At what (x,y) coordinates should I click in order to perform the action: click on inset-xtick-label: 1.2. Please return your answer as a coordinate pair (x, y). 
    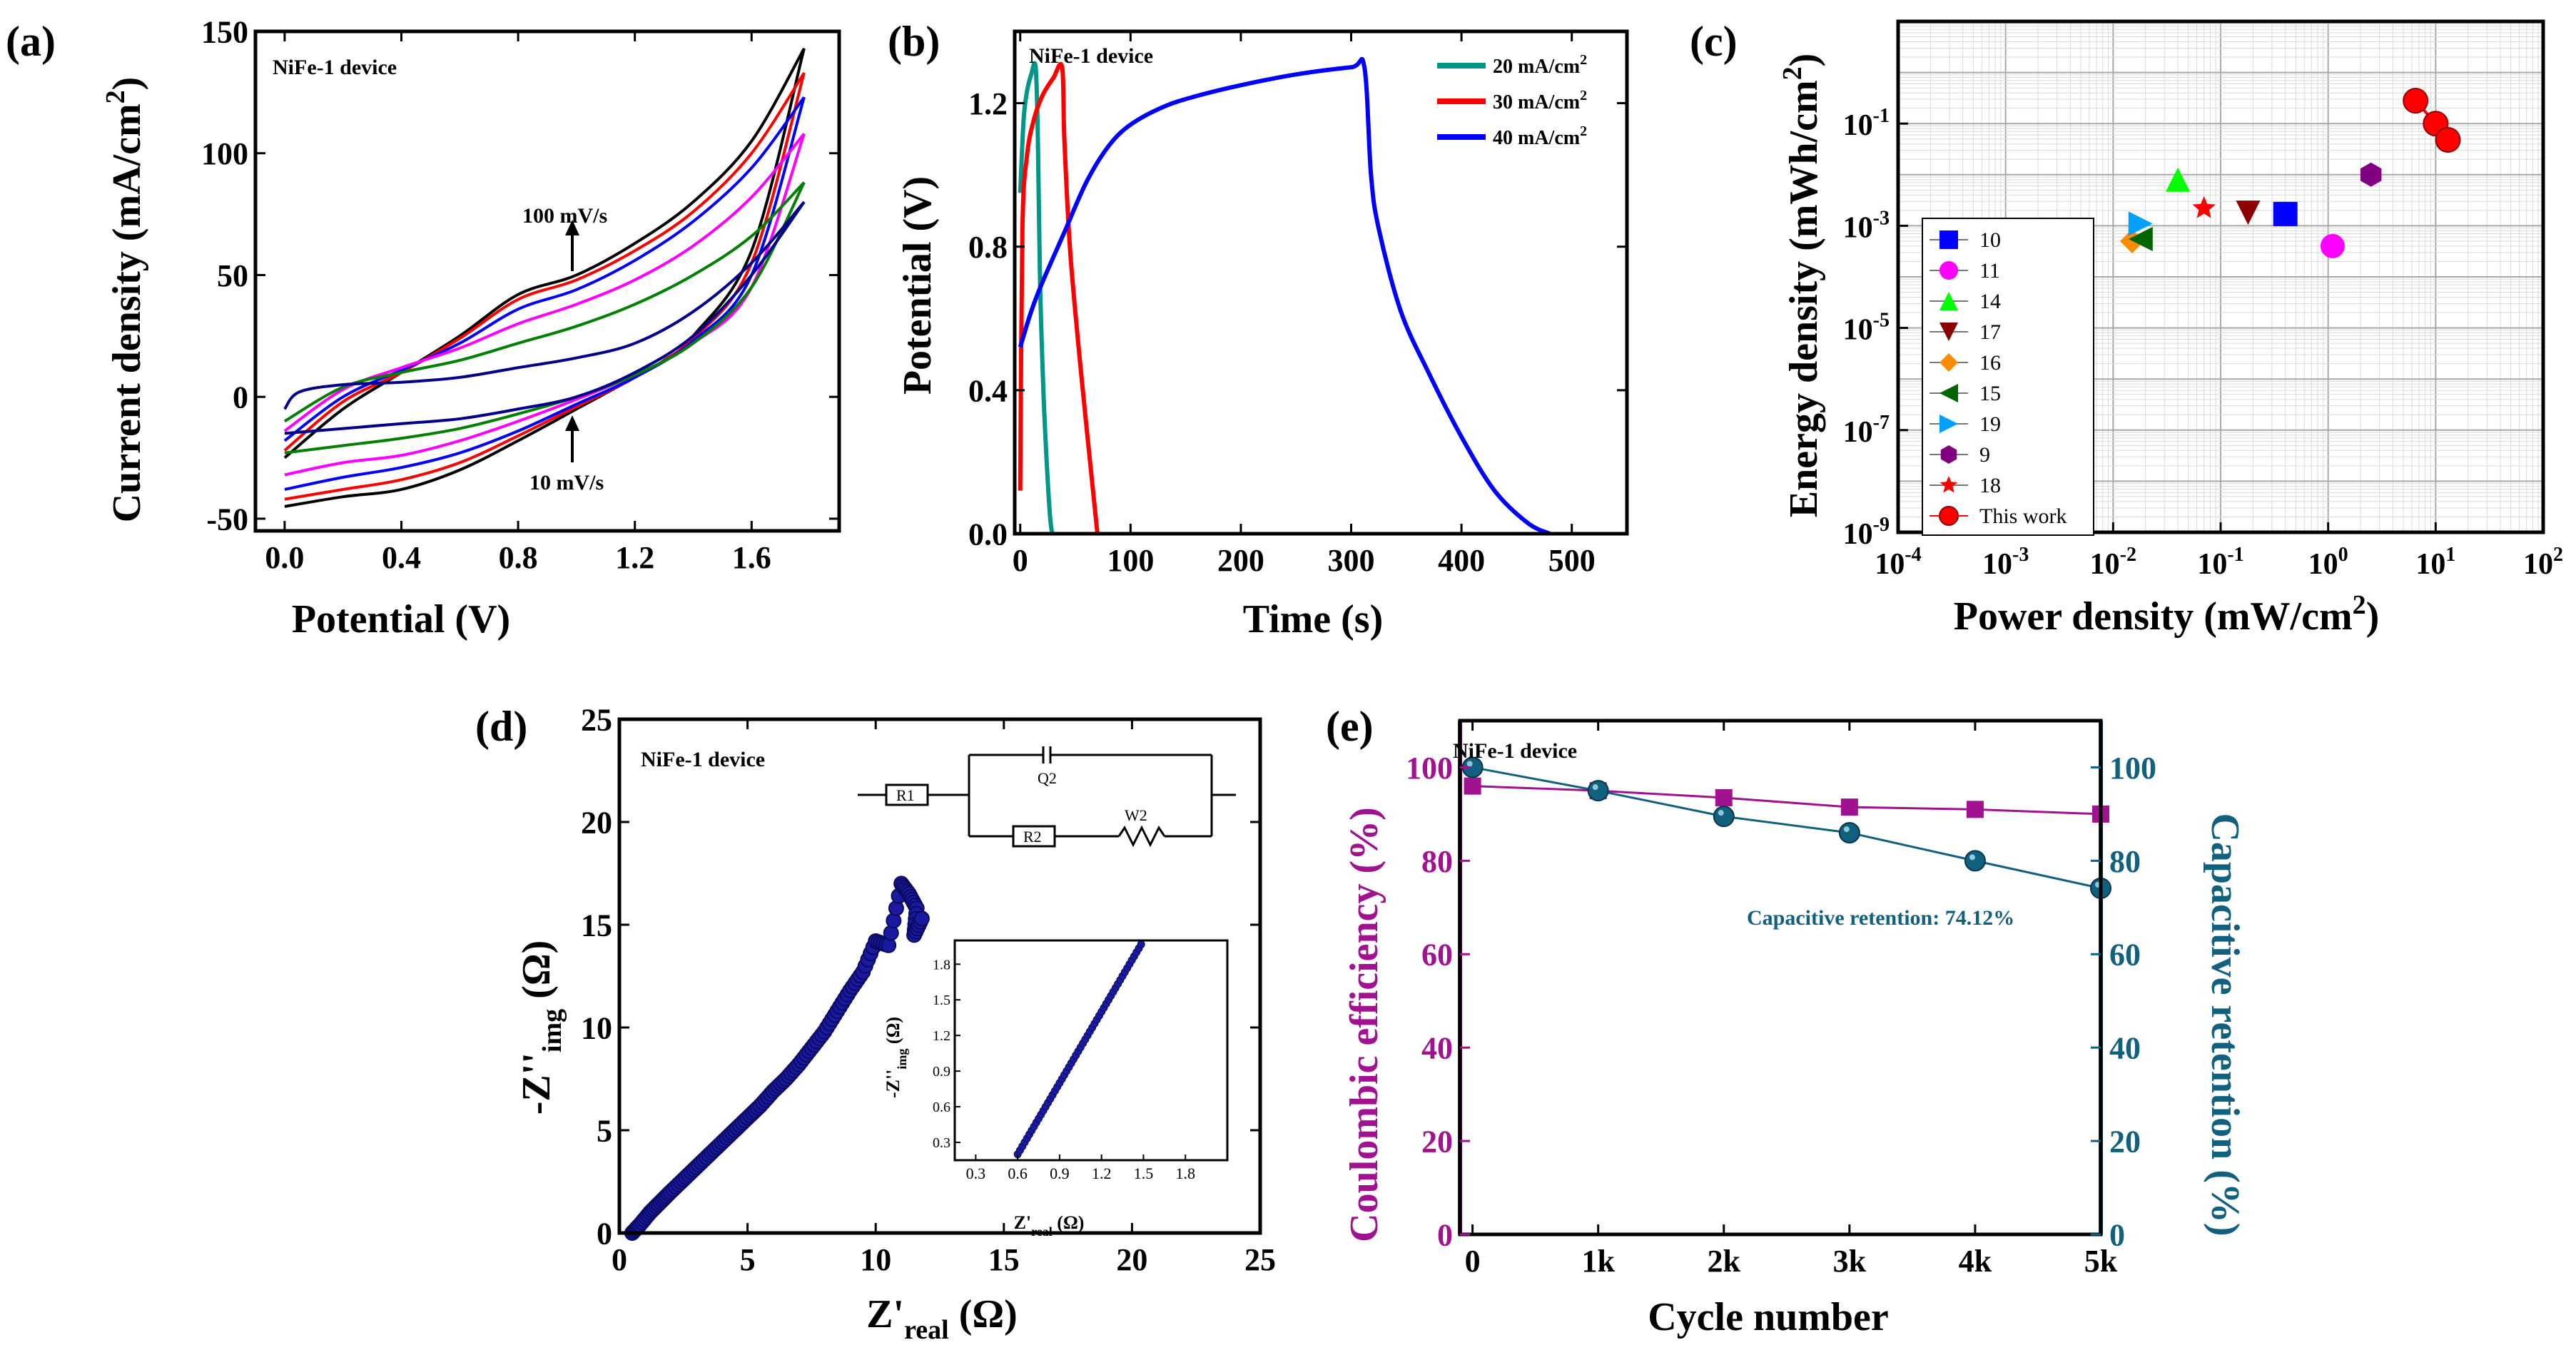
    Looking at the image, I should click on (1102, 1173).